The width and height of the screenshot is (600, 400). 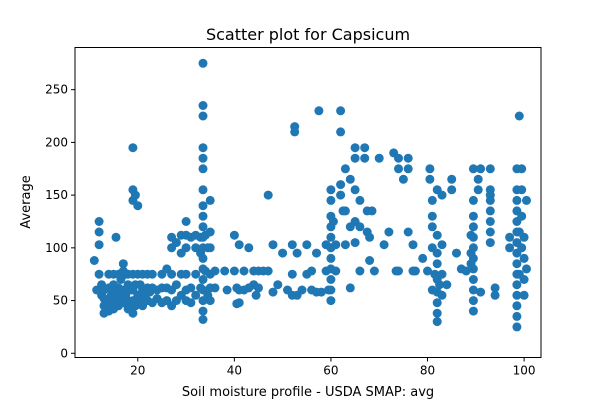 I want to click on y-axis-ticks: 0 50 100 150 200 250, so click(x=60, y=221).